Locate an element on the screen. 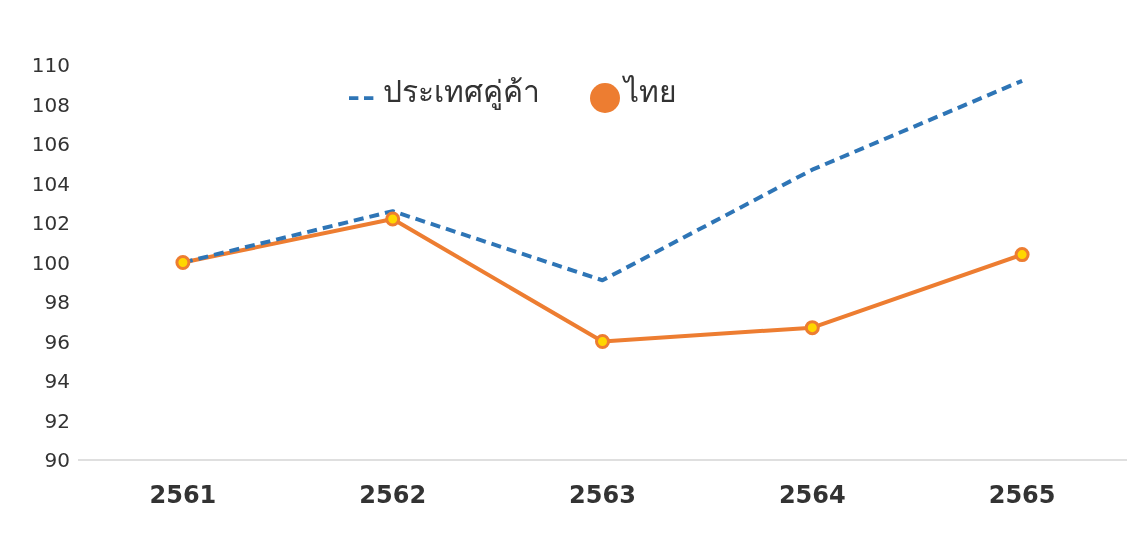 The width and height of the screenshot is (1145, 538). y-tick-label: 96 is located at coordinates (57, 341).